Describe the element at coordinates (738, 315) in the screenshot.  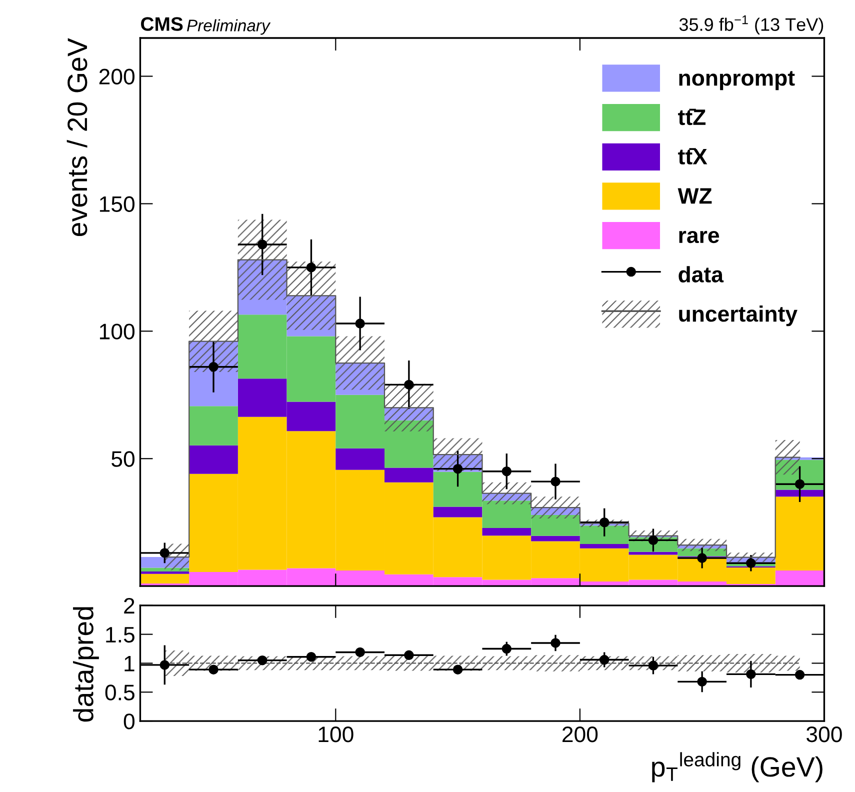
I see `legend-label: uncertainty` at that location.